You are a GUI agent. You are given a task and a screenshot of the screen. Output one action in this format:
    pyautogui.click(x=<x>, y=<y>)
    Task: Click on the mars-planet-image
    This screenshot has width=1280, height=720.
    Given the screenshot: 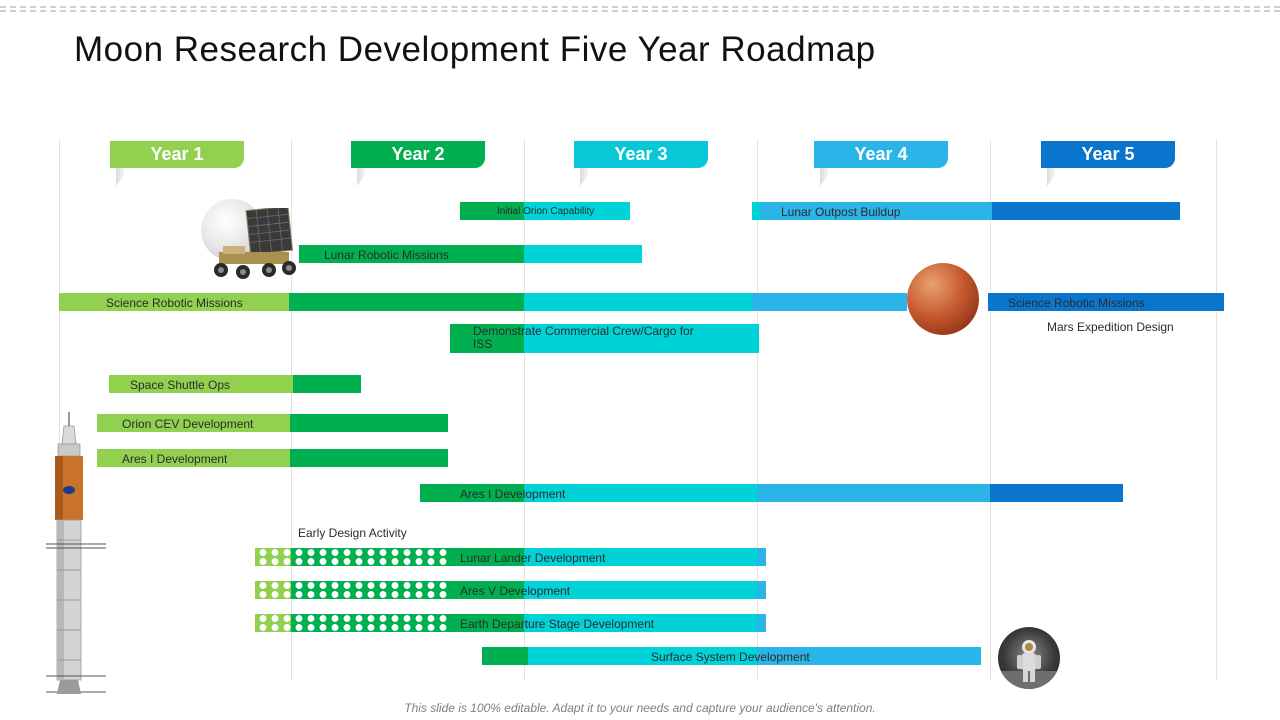 What is the action you would take?
    pyautogui.click(x=943, y=299)
    